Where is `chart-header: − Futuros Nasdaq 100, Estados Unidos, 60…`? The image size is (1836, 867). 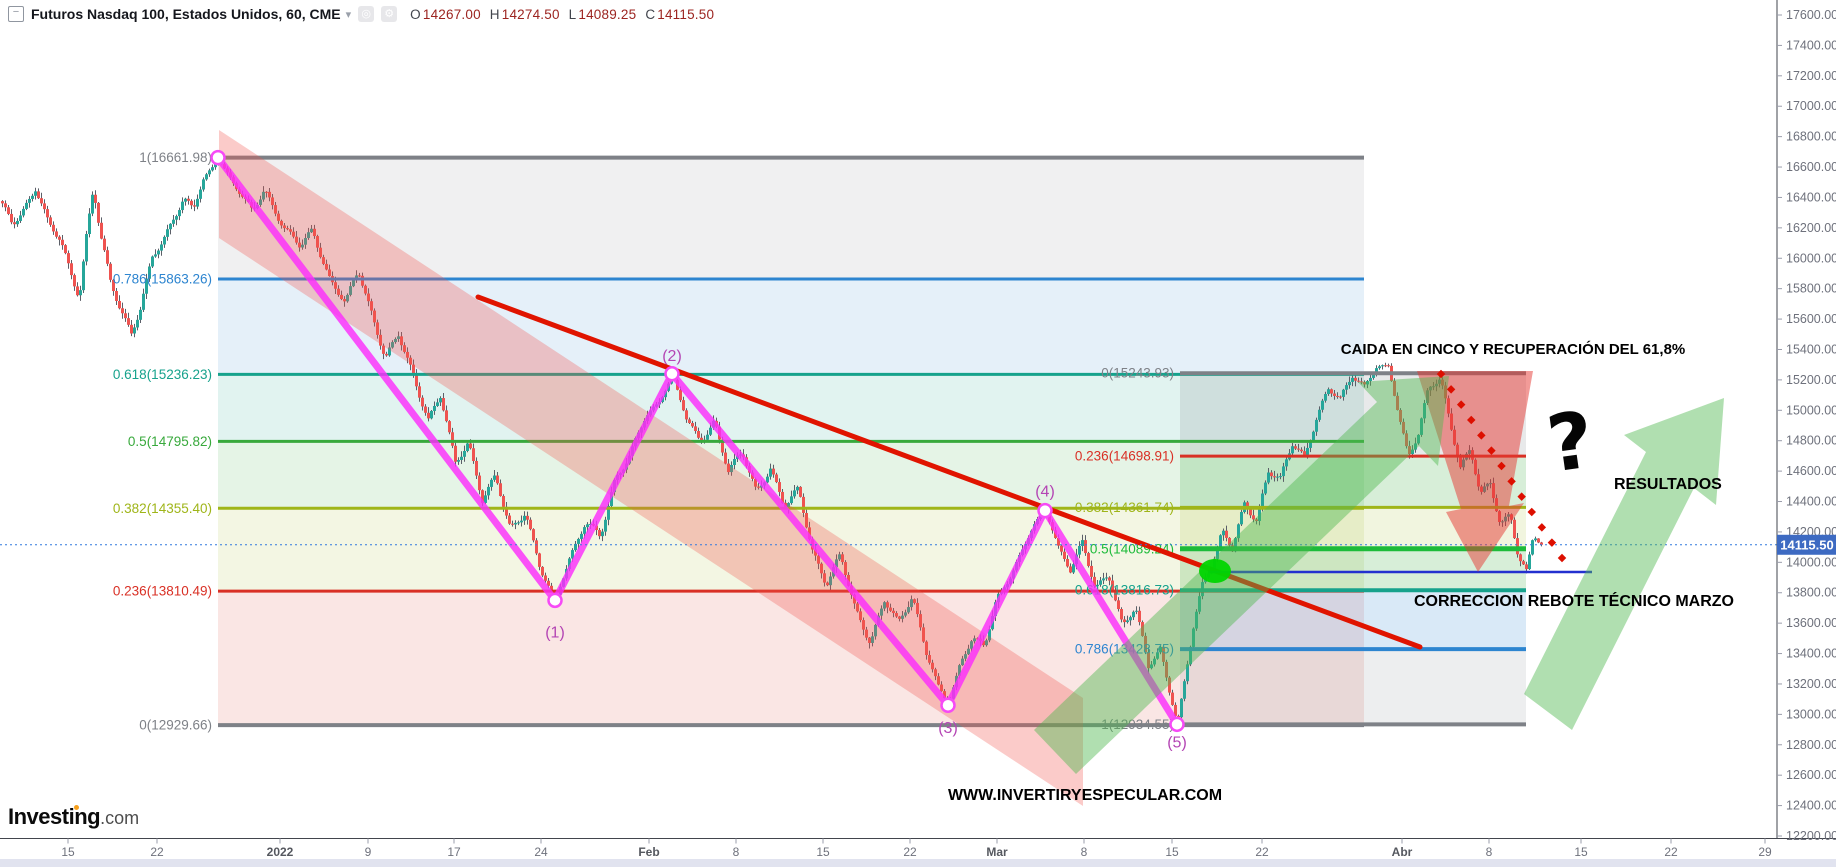
chart-header: − Futuros Nasdaq 100, Estados Unidos, 60… is located at coordinates (365, 14).